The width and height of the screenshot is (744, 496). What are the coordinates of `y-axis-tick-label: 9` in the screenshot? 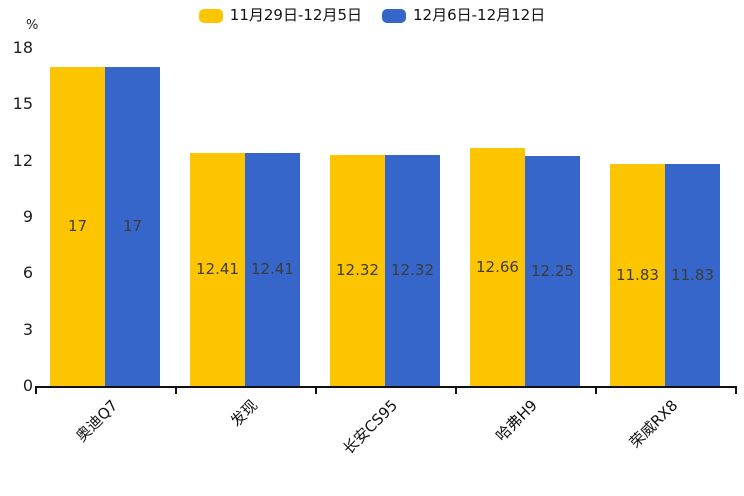 It's located at (27, 216).